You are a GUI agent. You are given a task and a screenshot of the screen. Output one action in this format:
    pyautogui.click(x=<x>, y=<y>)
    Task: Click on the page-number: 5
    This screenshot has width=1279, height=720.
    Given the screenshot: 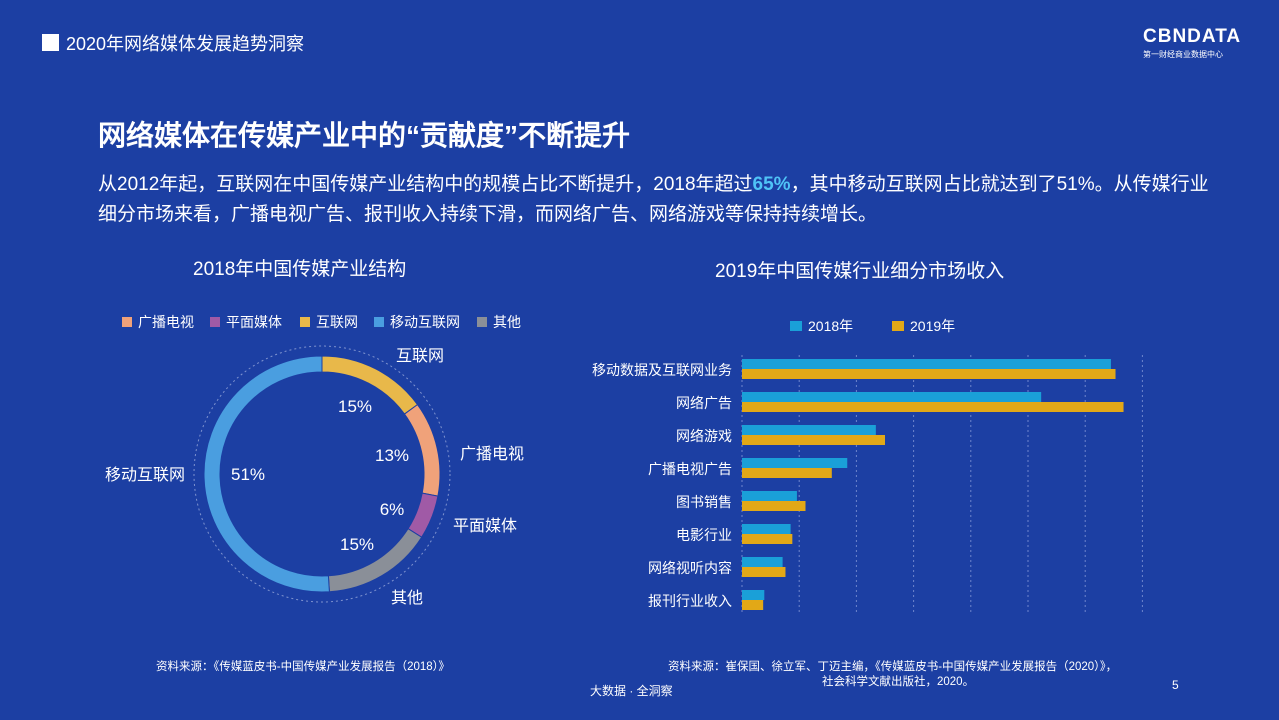 What is the action you would take?
    pyautogui.click(x=1175, y=685)
    